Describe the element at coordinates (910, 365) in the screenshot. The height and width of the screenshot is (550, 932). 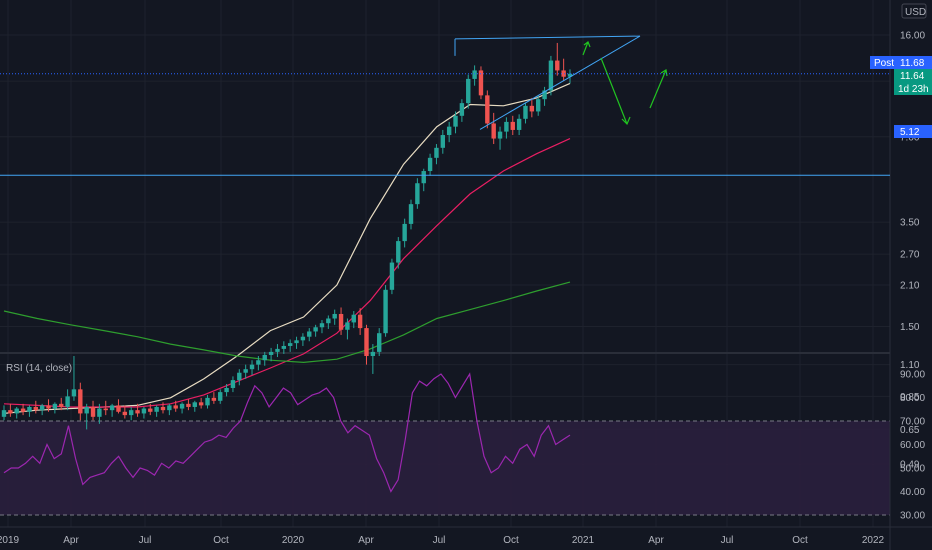
I see `price-tick-label: 1.10` at that location.